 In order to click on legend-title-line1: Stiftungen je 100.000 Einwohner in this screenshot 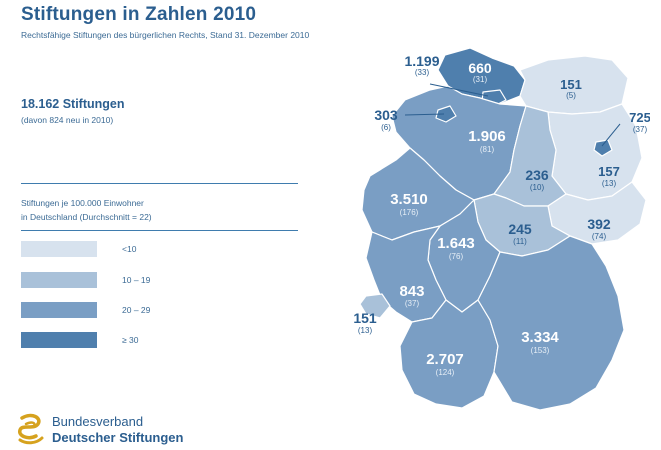, I will do `click(82, 203)`.